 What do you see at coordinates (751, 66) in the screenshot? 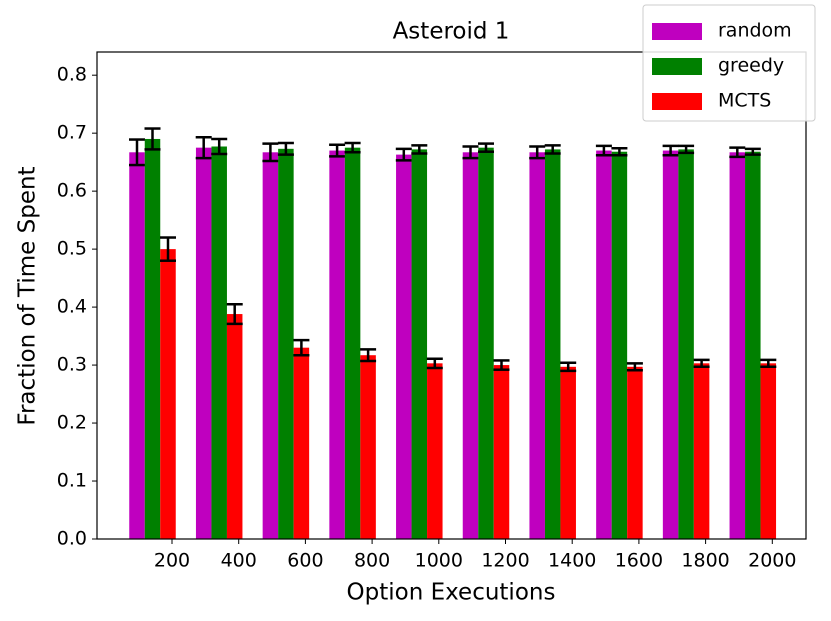
I see `legend-label: greedy` at bounding box center [751, 66].